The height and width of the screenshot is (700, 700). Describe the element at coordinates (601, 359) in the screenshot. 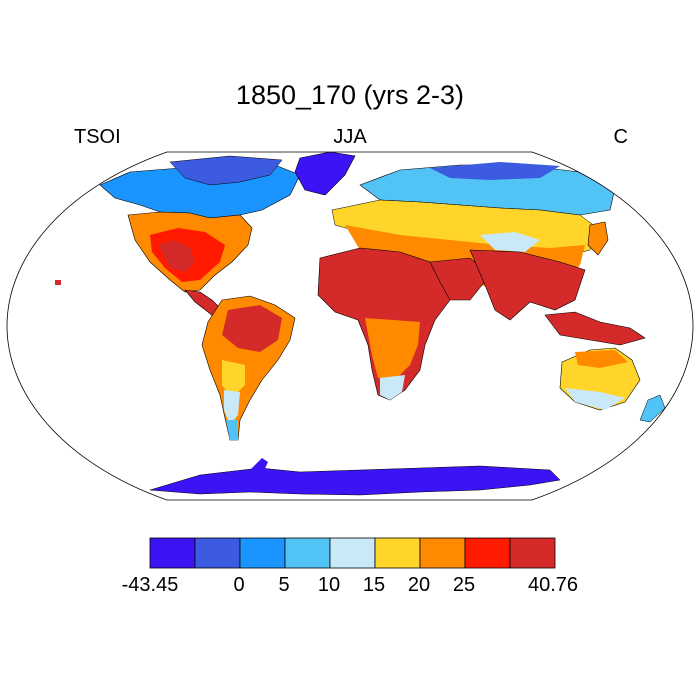

I see `land-australia-north` at that location.